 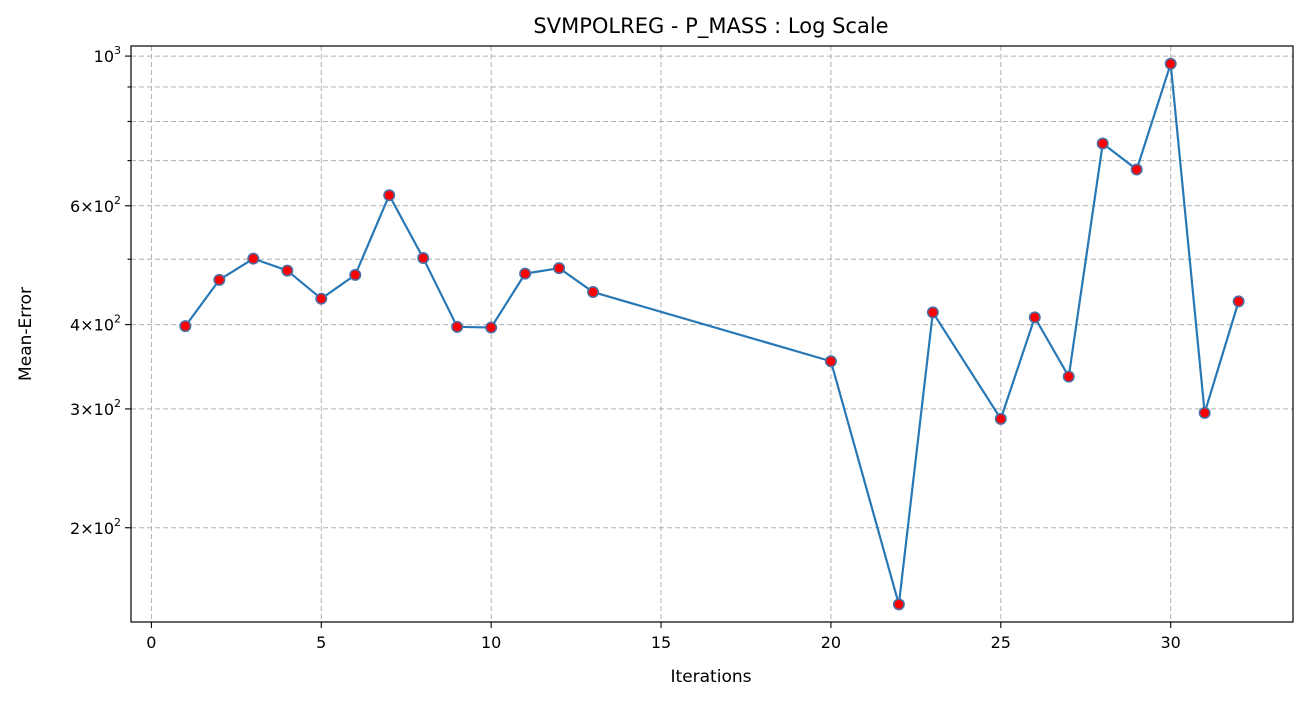 I want to click on chart-title: SVMPOLREG - P_MASS : Log Scale, so click(x=710, y=26).